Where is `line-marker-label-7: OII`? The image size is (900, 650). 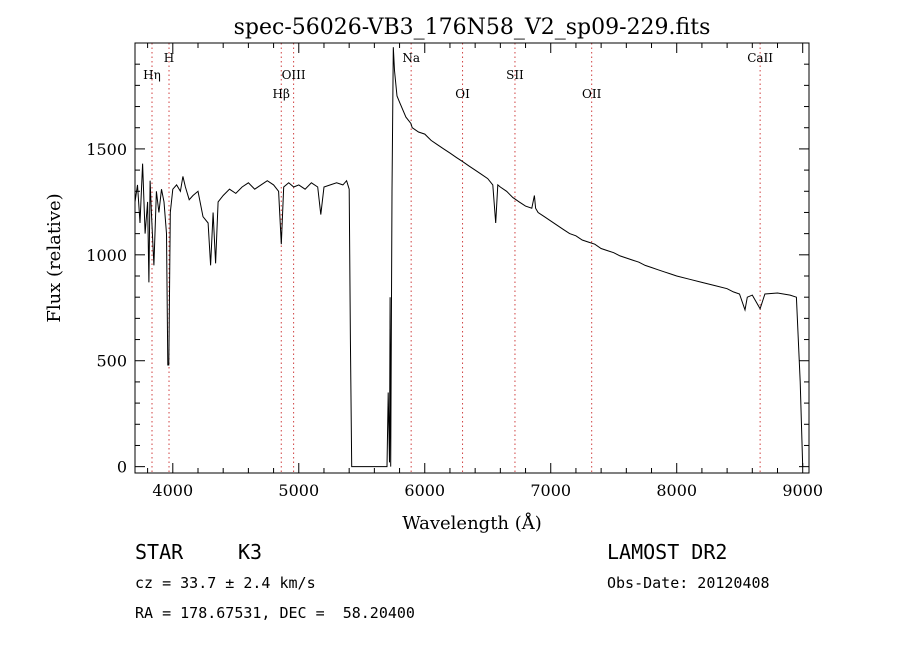 line-marker-label-7: OII is located at coordinates (592, 94).